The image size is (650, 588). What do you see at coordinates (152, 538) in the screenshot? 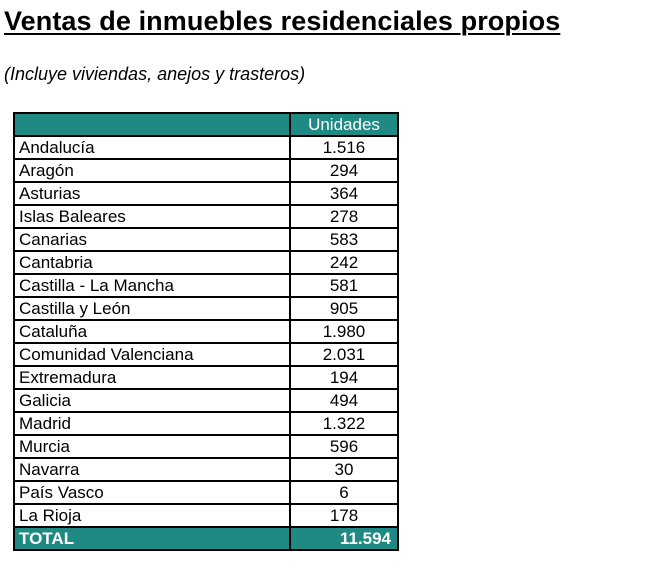
I see `total-label-cell: TOTAL` at bounding box center [152, 538].